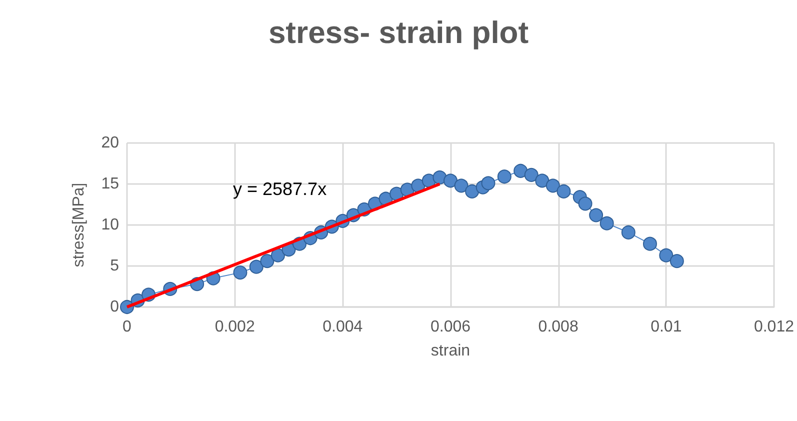 The width and height of the screenshot is (797, 421). Describe the element at coordinates (110, 143) in the screenshot. I see `y-tick-label: 20` at that location.